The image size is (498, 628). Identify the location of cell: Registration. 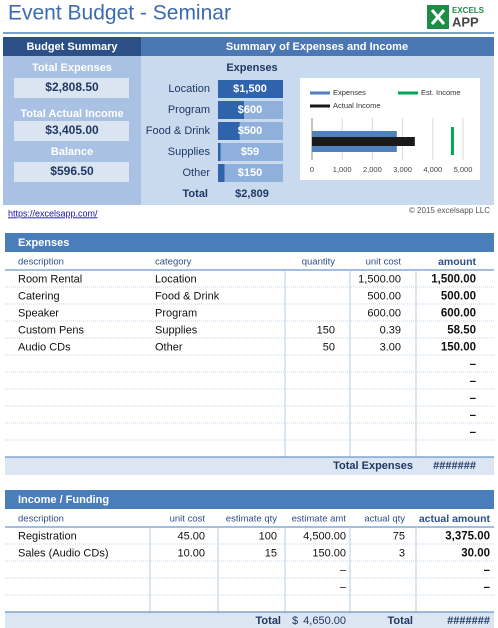
(47, 536).